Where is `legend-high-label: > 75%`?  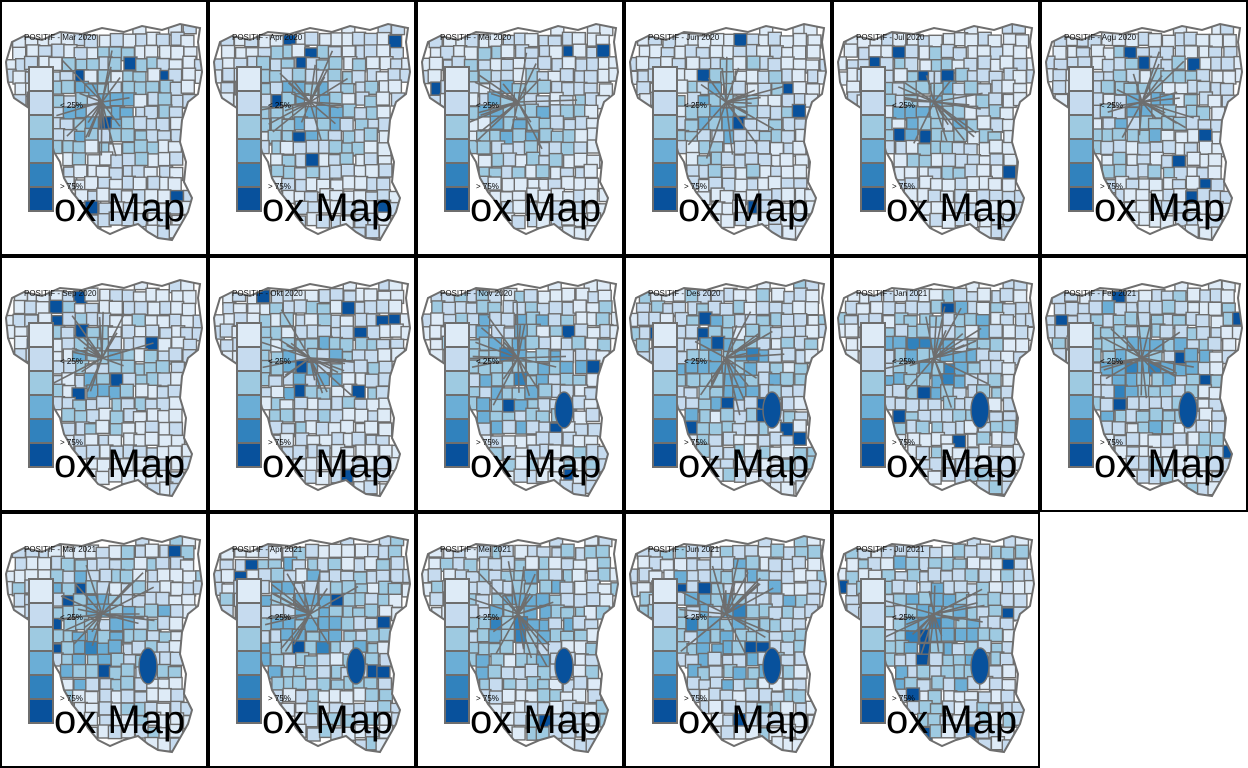 legend-high-label: > 75% is located at coordinates (487, 698).